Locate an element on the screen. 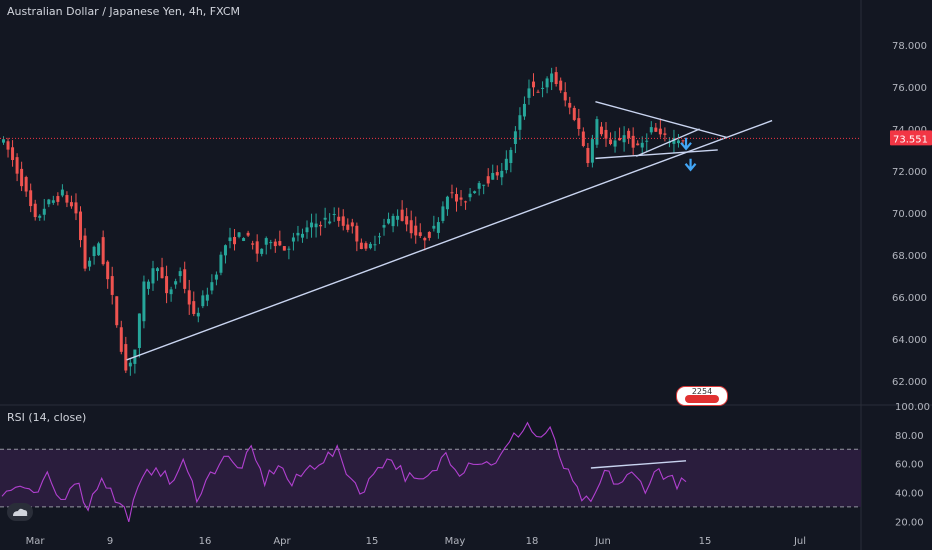 The width and height of the screenshot is (932, 550). price-tick-label: 78.000 is located at coordinates (909, 46).